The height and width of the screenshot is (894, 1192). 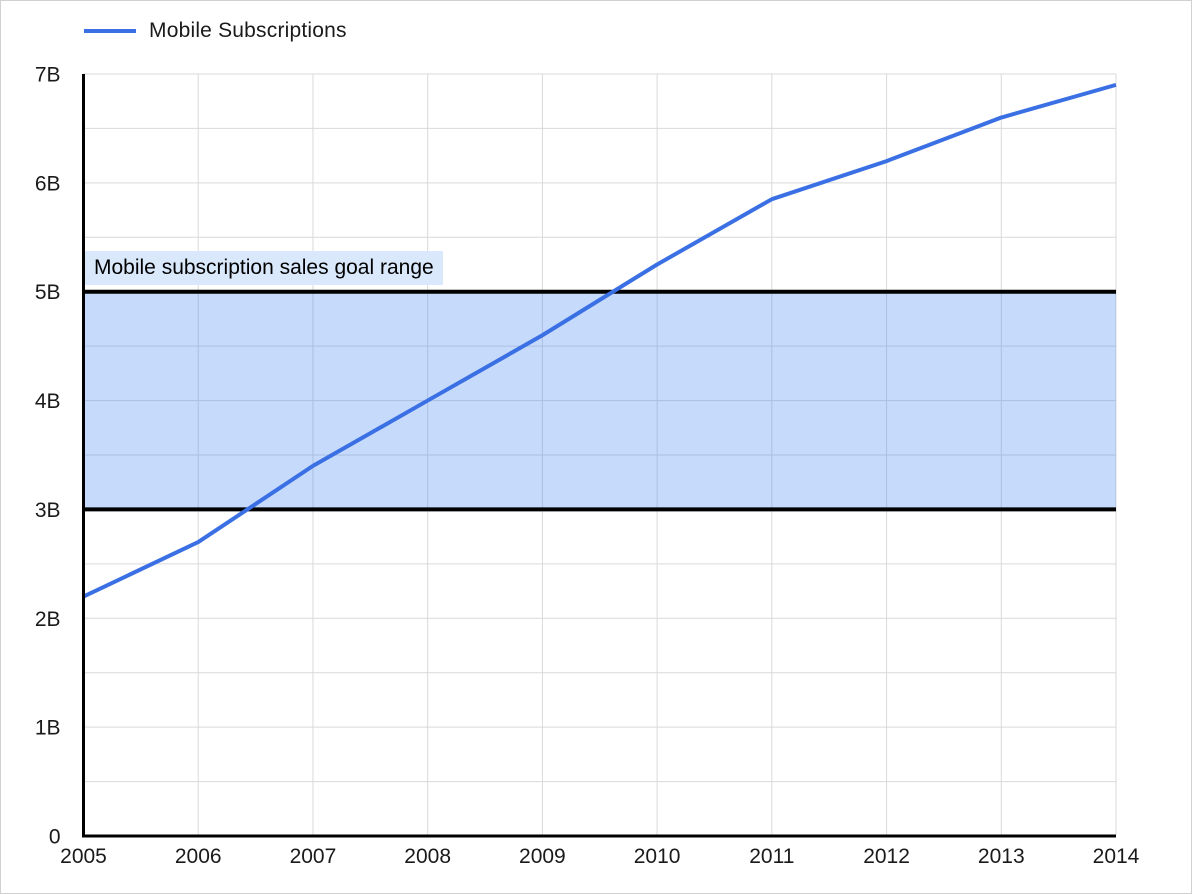 I want to click on y-axis-tick-label: 4B, so click(x=48, y=401).